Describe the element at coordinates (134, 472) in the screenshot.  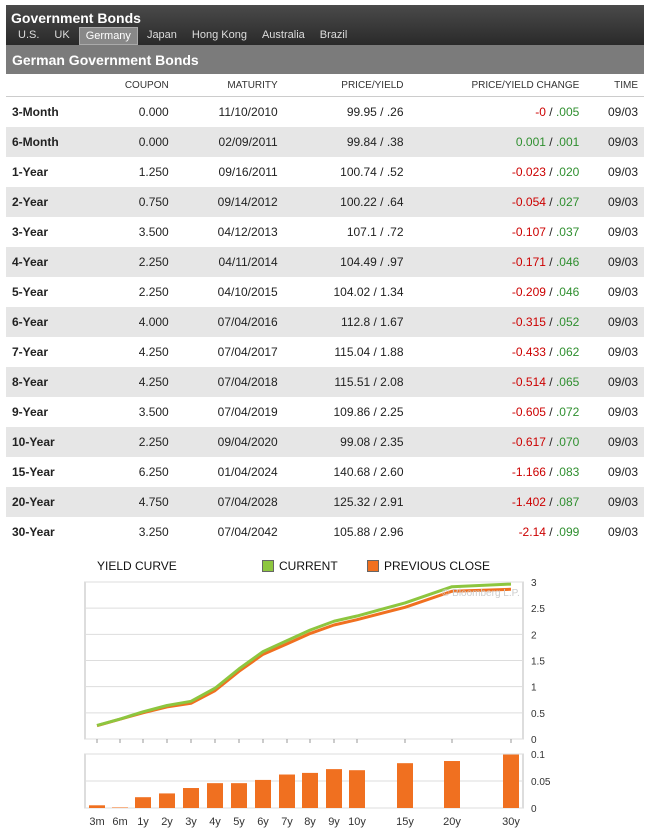
I see `coupon-cell: 6.250` at that location.